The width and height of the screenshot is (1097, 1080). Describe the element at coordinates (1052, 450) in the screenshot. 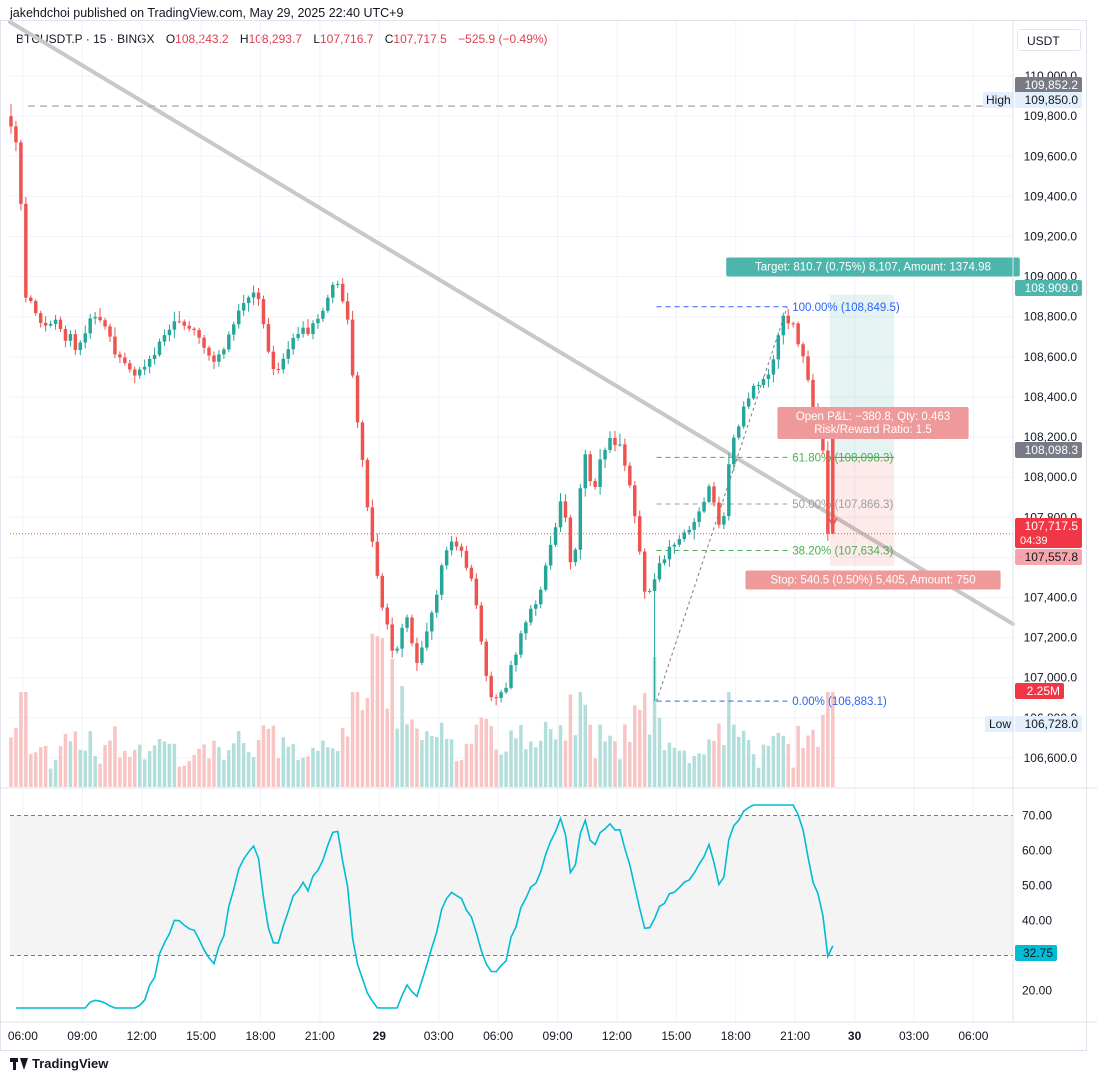

I see `entry-price-tag-text: 108,098.3` at that location.